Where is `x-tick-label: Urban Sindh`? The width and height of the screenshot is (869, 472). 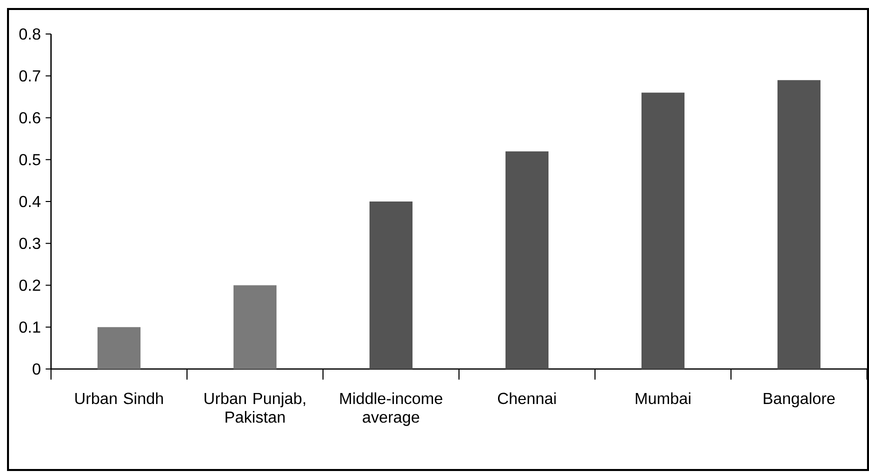
x-tick-label: Urban Sindh is located at coordinates (119, 398).